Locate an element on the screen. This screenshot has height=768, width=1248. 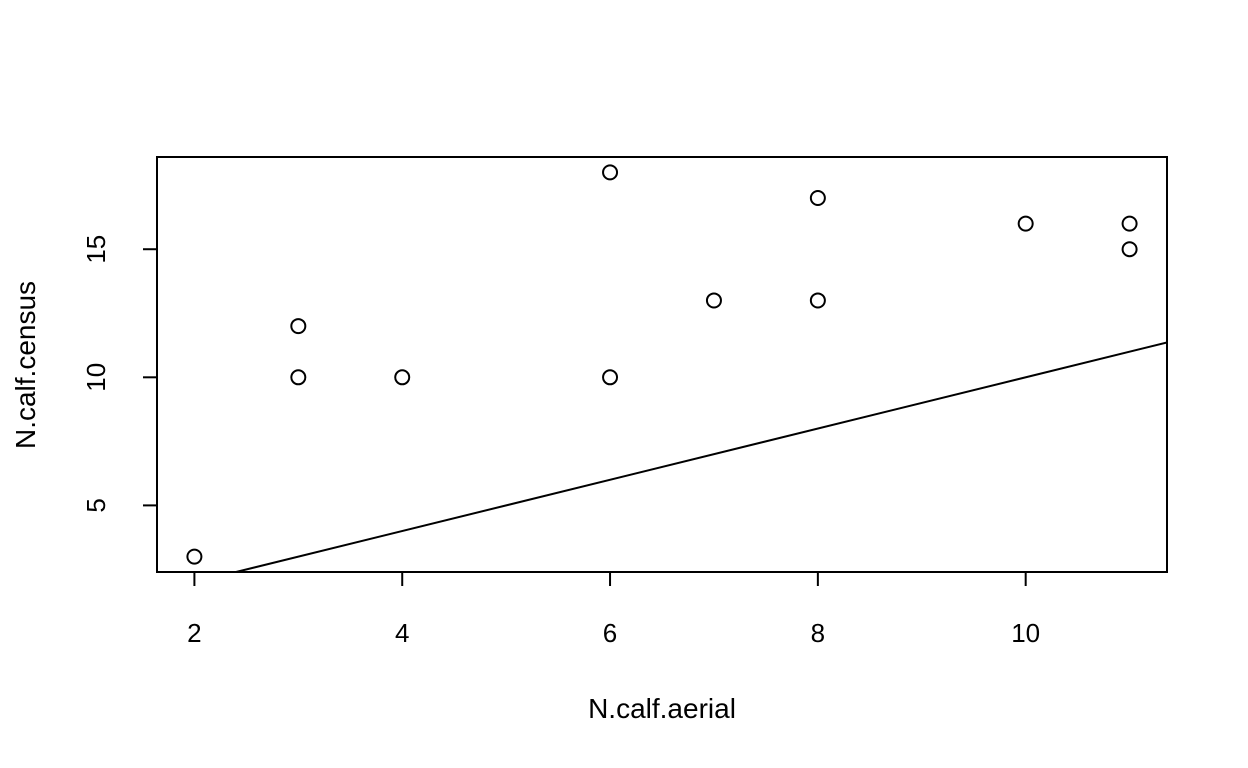
y-tick-label: 10 is located at coordinates (96, 377).